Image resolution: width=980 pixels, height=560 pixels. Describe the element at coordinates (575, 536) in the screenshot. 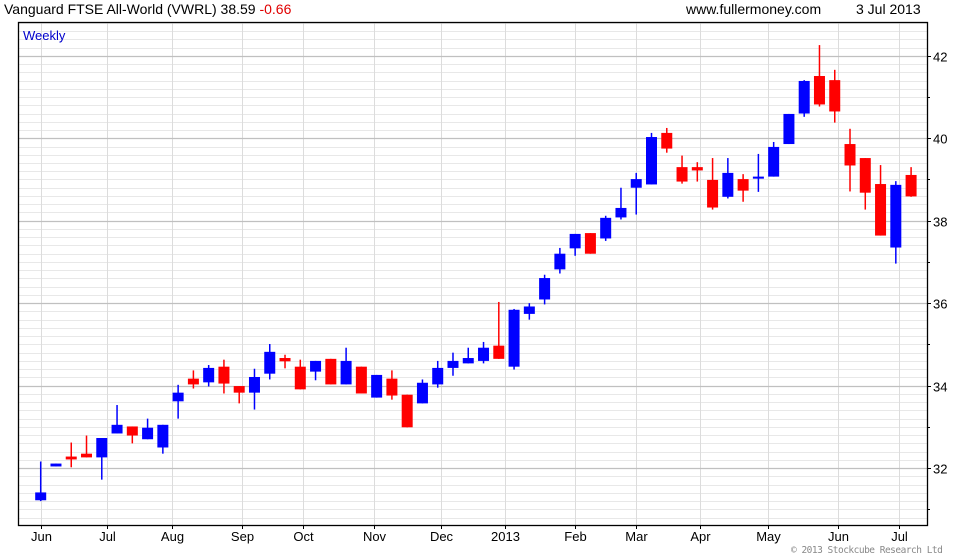

I see `x-tick-label: Feb` at that location.